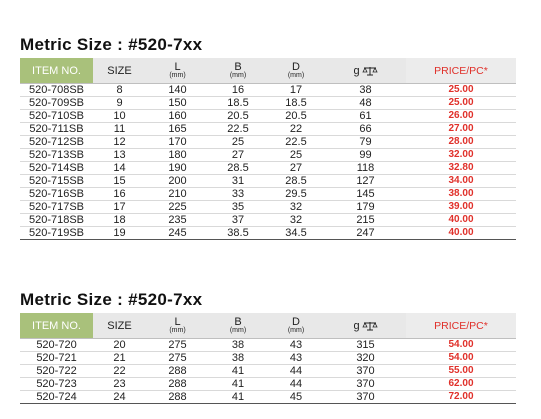 This screenshot has height=419, width=541. Describe the element at coordinates (461, 207) in the screenshot. I see `cell-price: 39.00` at that location.